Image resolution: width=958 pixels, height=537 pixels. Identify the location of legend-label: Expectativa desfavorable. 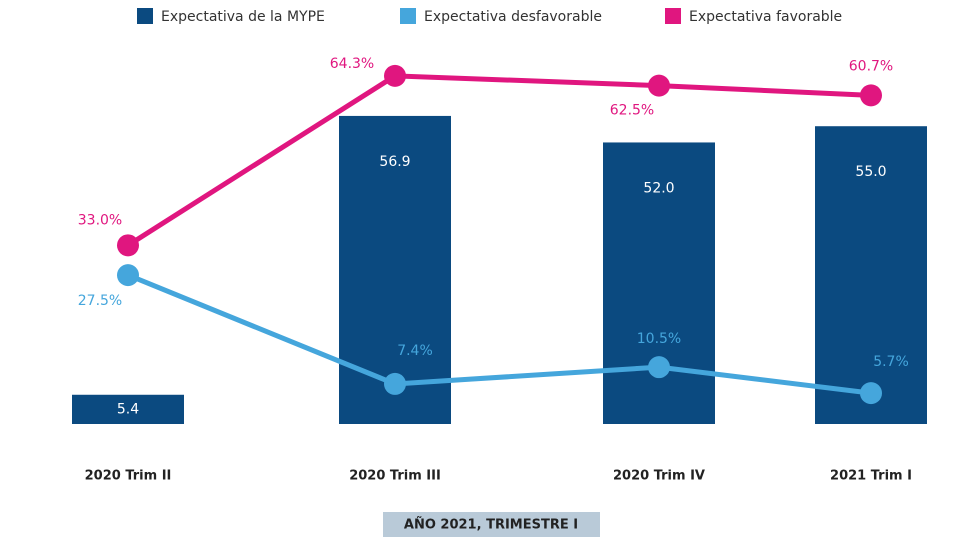
(513, 17).